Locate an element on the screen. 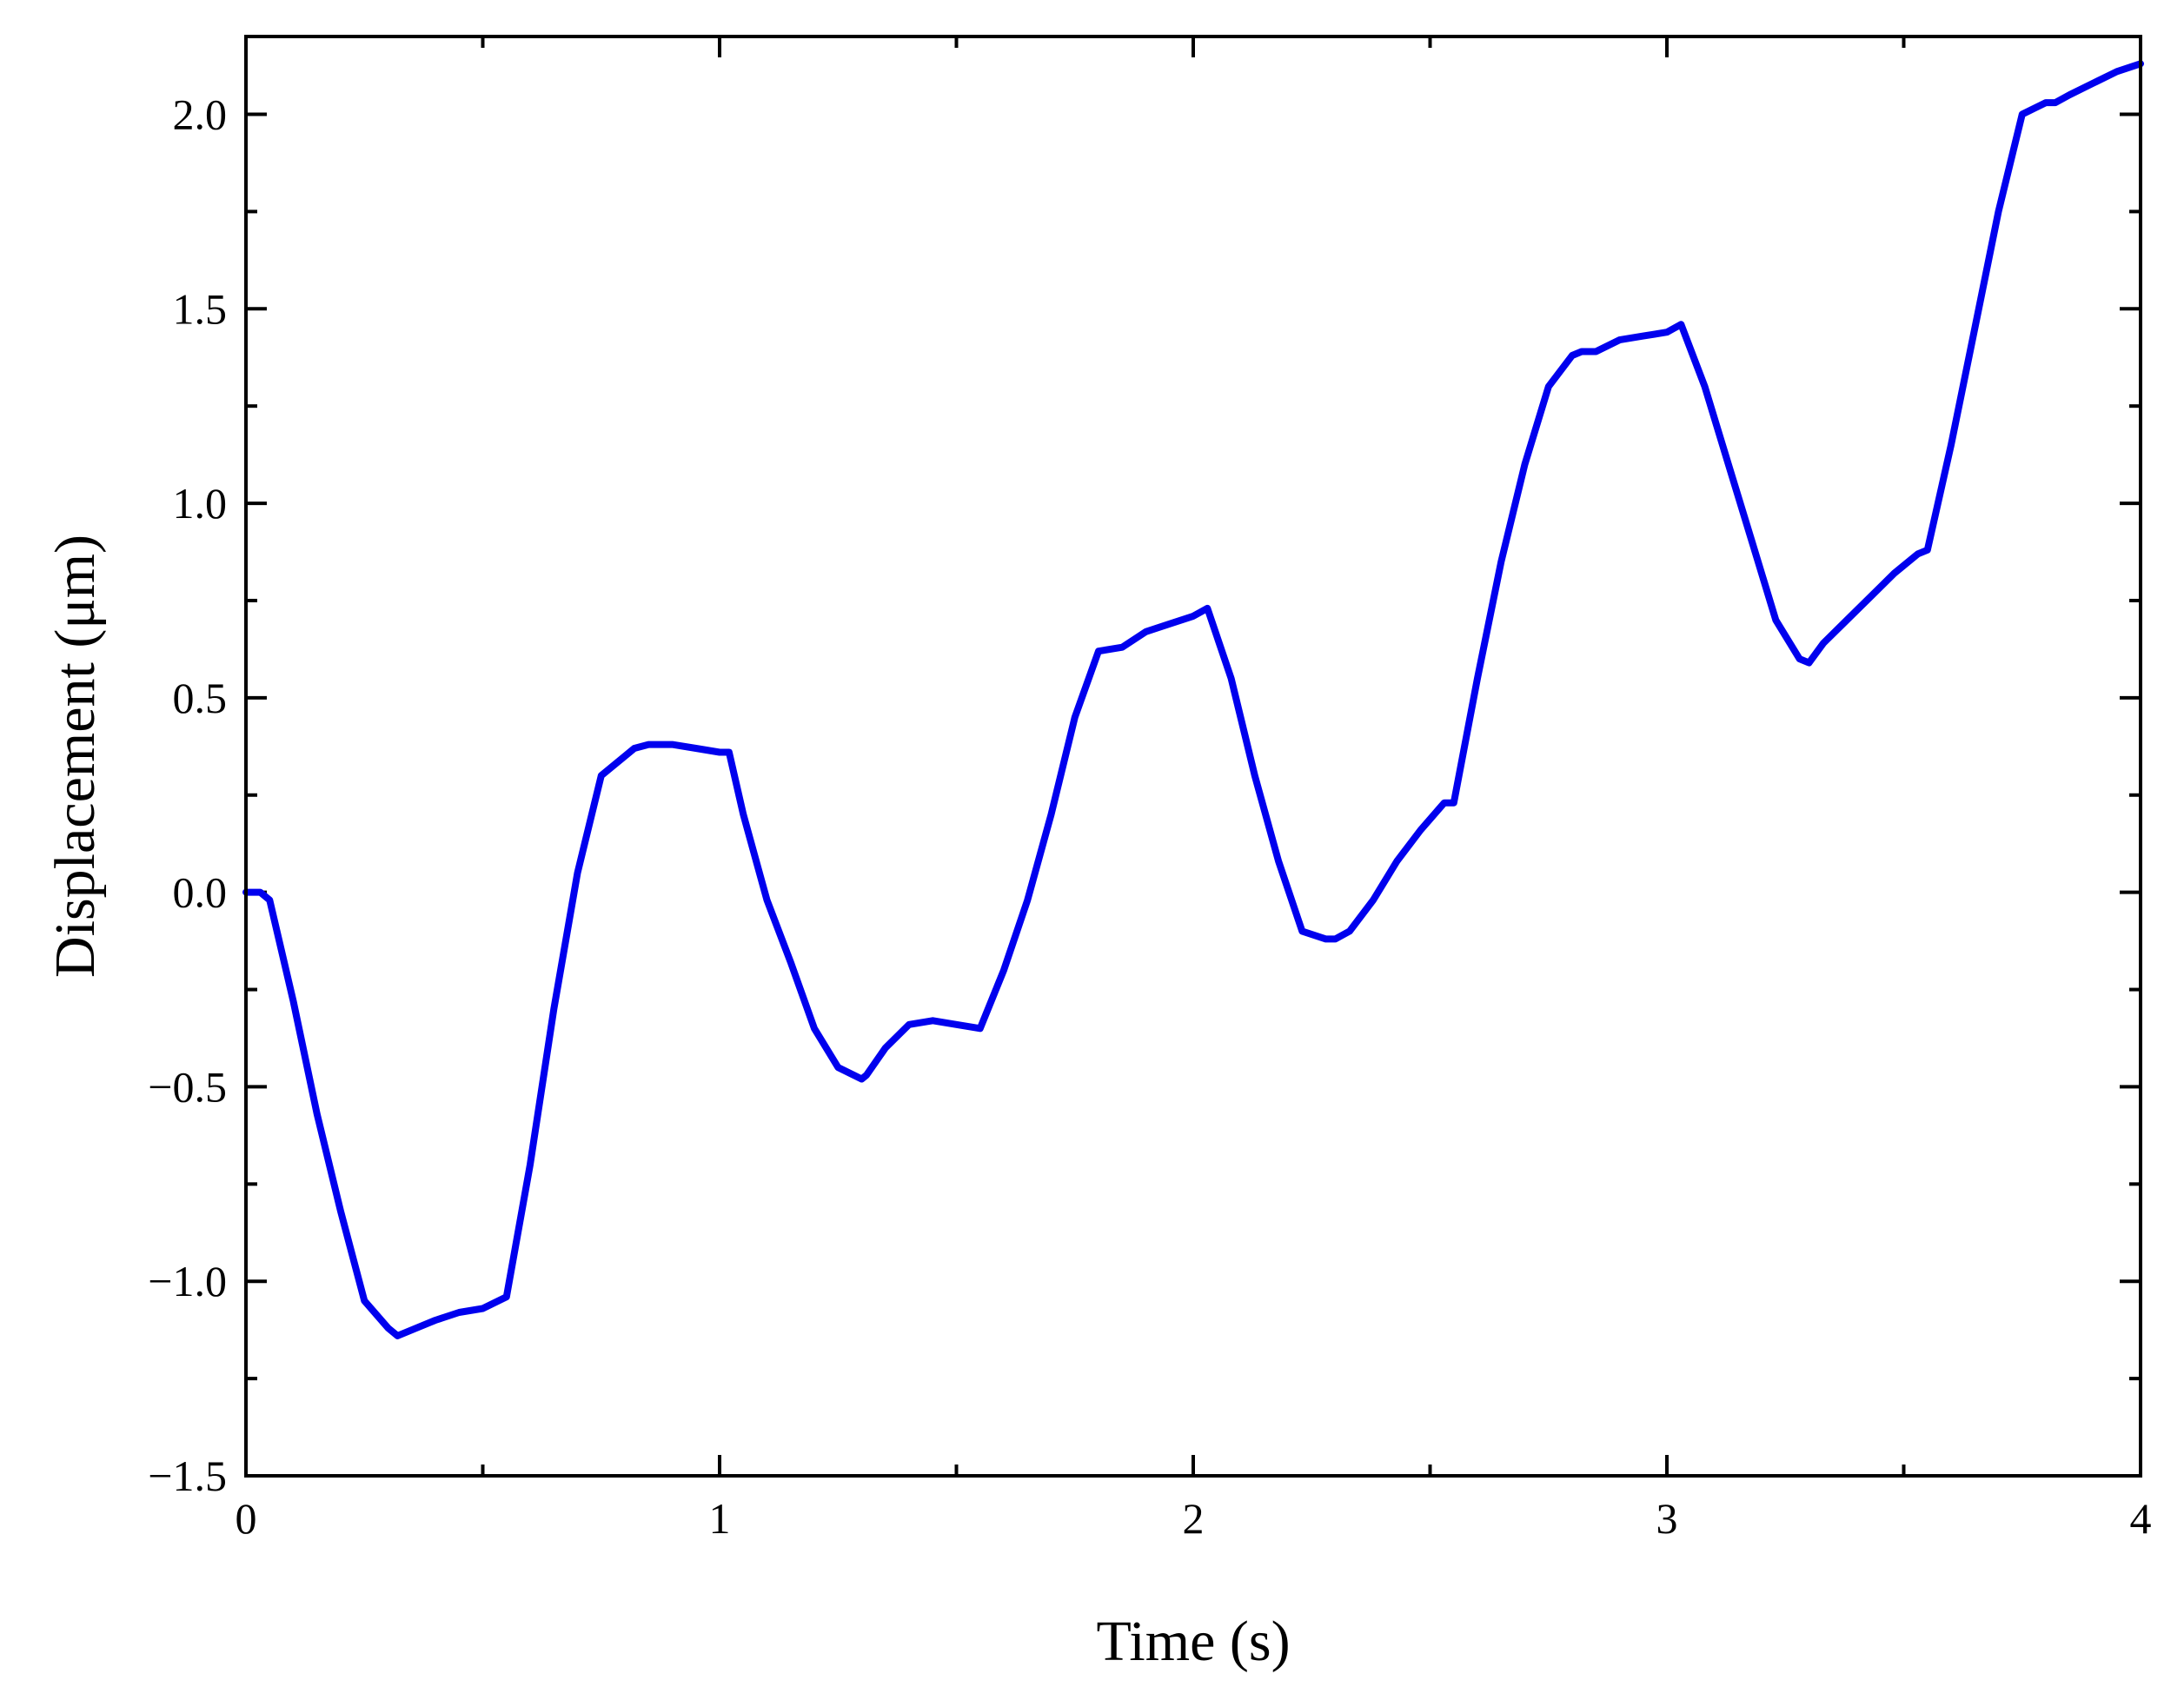 The width and height of the screenshot is (2184, 1707). y-tick-label: 2.0 is located at coordinates (200, 114).